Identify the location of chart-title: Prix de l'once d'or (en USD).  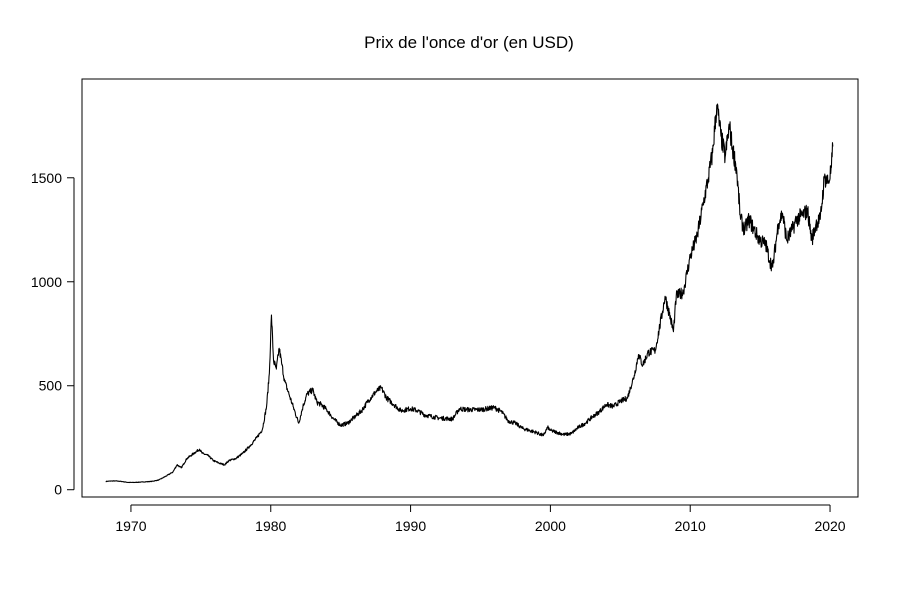
(469, 42).